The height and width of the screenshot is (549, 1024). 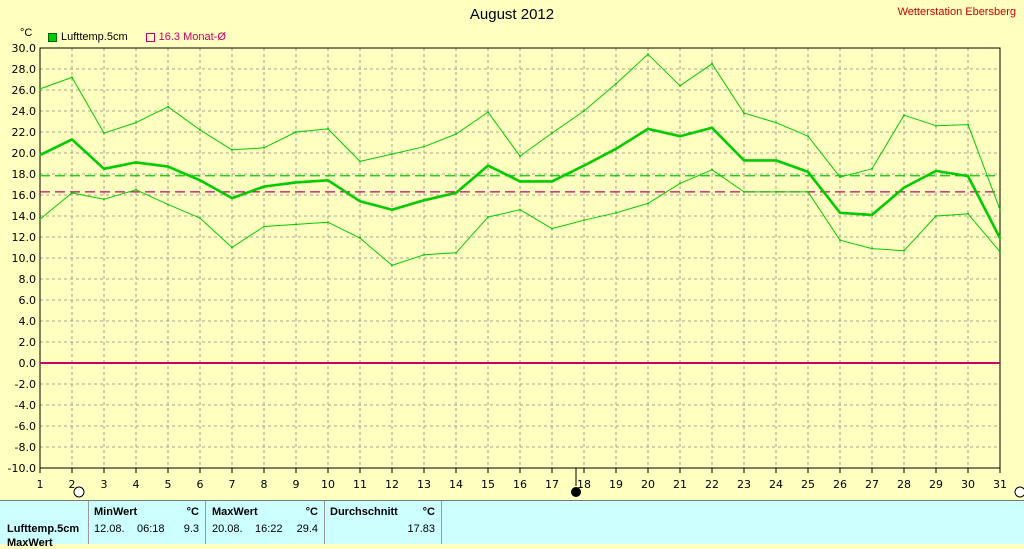 What do you see at coordinates (552, 484) in the screenshot?
I see `x-tick-label: 17` at bounding box center [552, 484].